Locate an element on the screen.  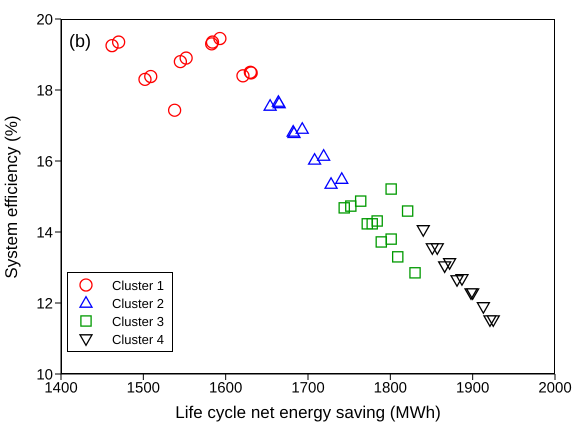
x-tick-label: 1900 is located at coordinates (473, 388).